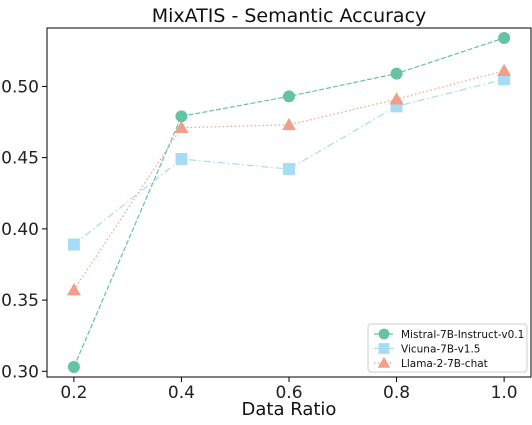 The image size is (532, 425). What do you see at coordinates (20, 159) in the screenshot?
I see `y-tick-label: 0.45` at bounding box center [20, 159].